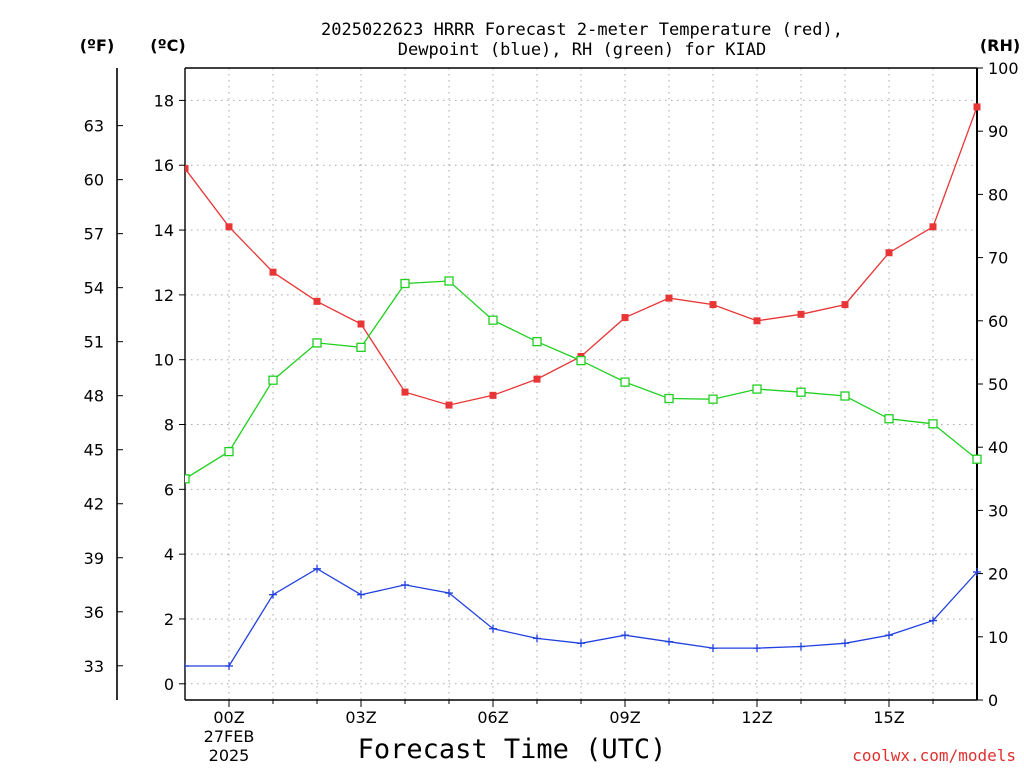 This screenshot has height=768, width=1024. I want to click on fahrenheit-tick-label: 33, so click(94, 666).